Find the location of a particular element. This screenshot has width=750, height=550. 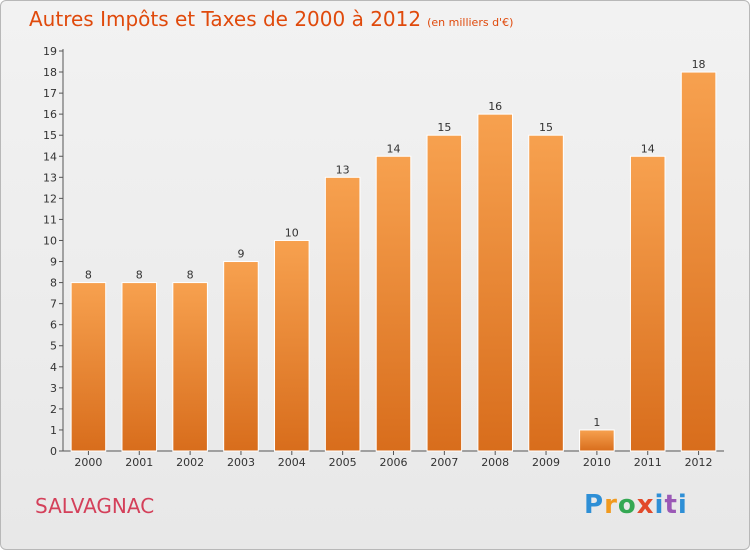

y-tick-label: 4 is located at coordinates (53, 367).